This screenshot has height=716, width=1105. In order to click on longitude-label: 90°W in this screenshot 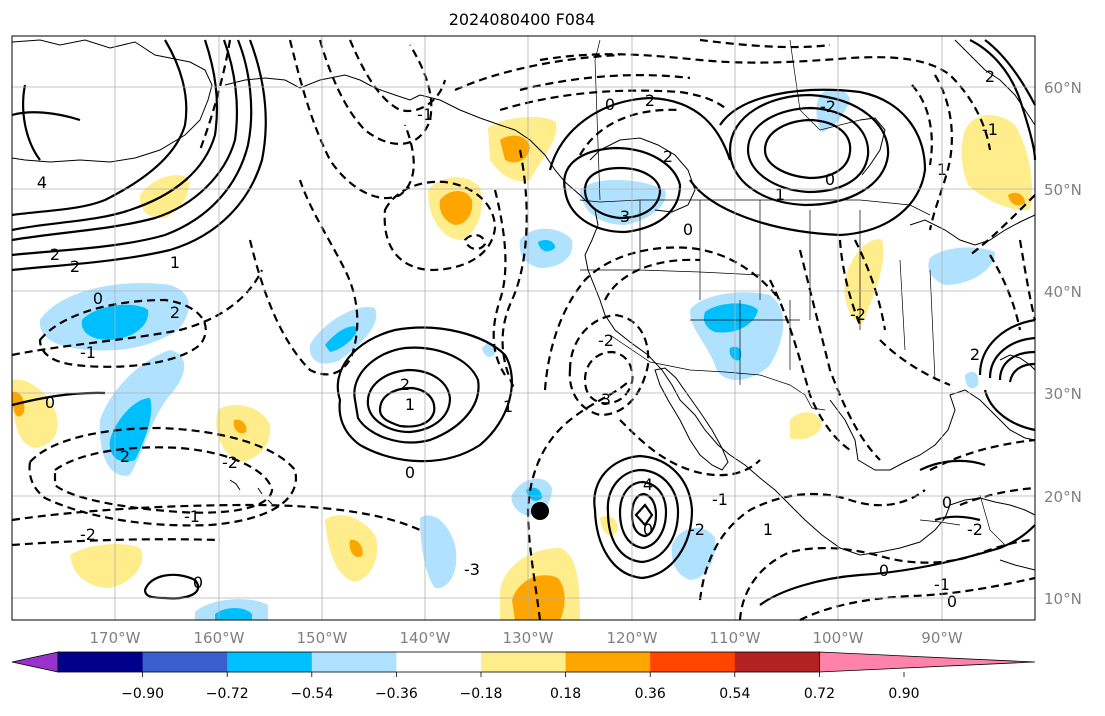, I will do `click(942, 638)`.